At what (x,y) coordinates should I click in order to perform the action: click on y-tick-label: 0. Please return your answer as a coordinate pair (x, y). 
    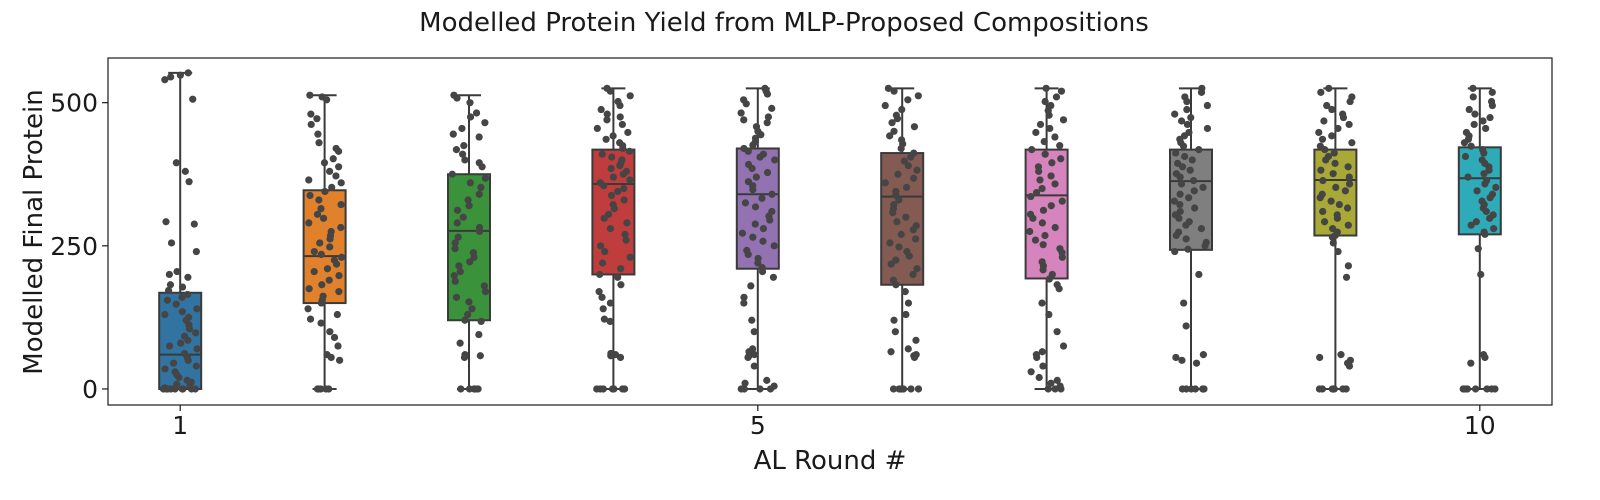
    Looking at the image, I should click on (90, 389).